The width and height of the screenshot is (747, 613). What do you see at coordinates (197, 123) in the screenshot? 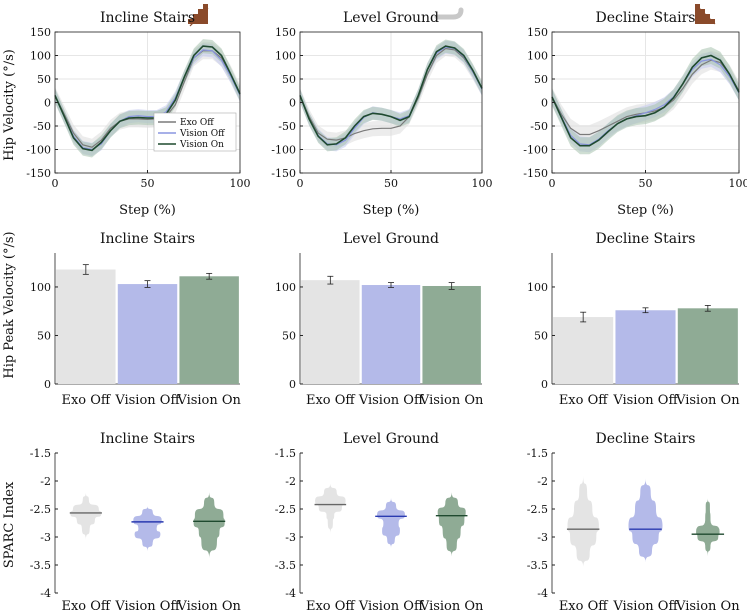
I see `legend-label: Exo Off` at bounding box center [197, 123].